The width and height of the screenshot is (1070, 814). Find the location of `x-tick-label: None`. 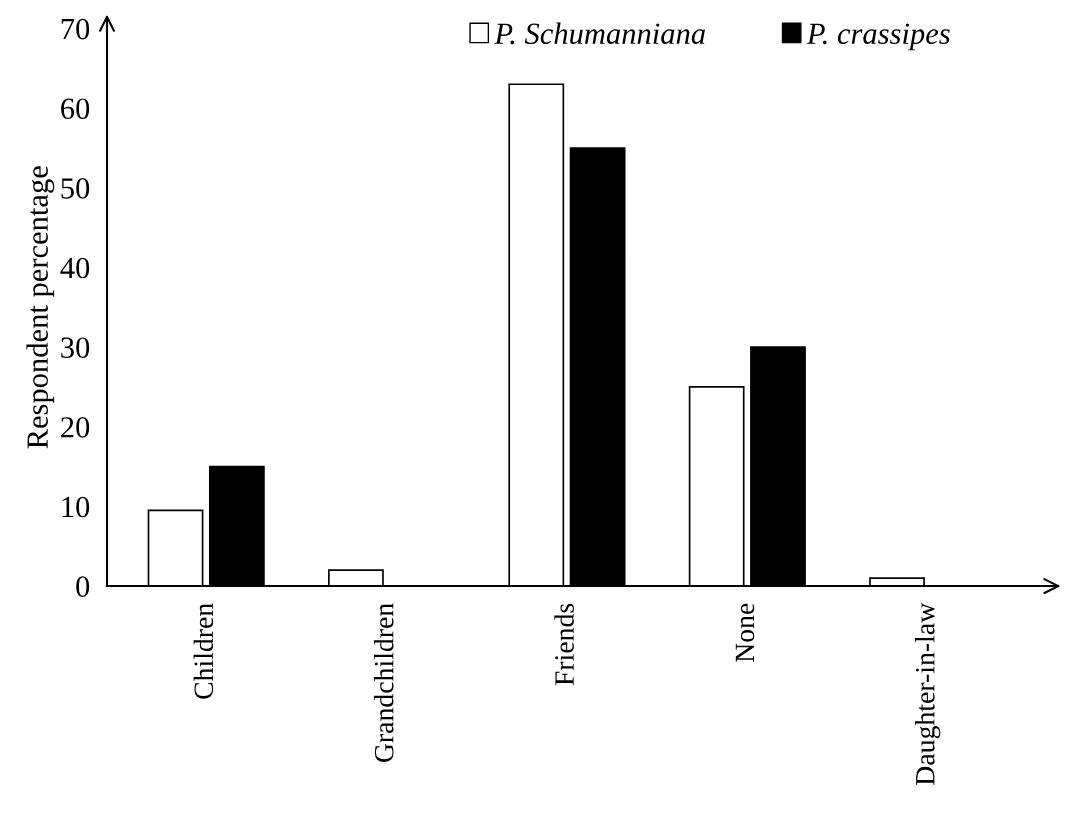

x-tick-label: None is located at coordinates (745, 633).